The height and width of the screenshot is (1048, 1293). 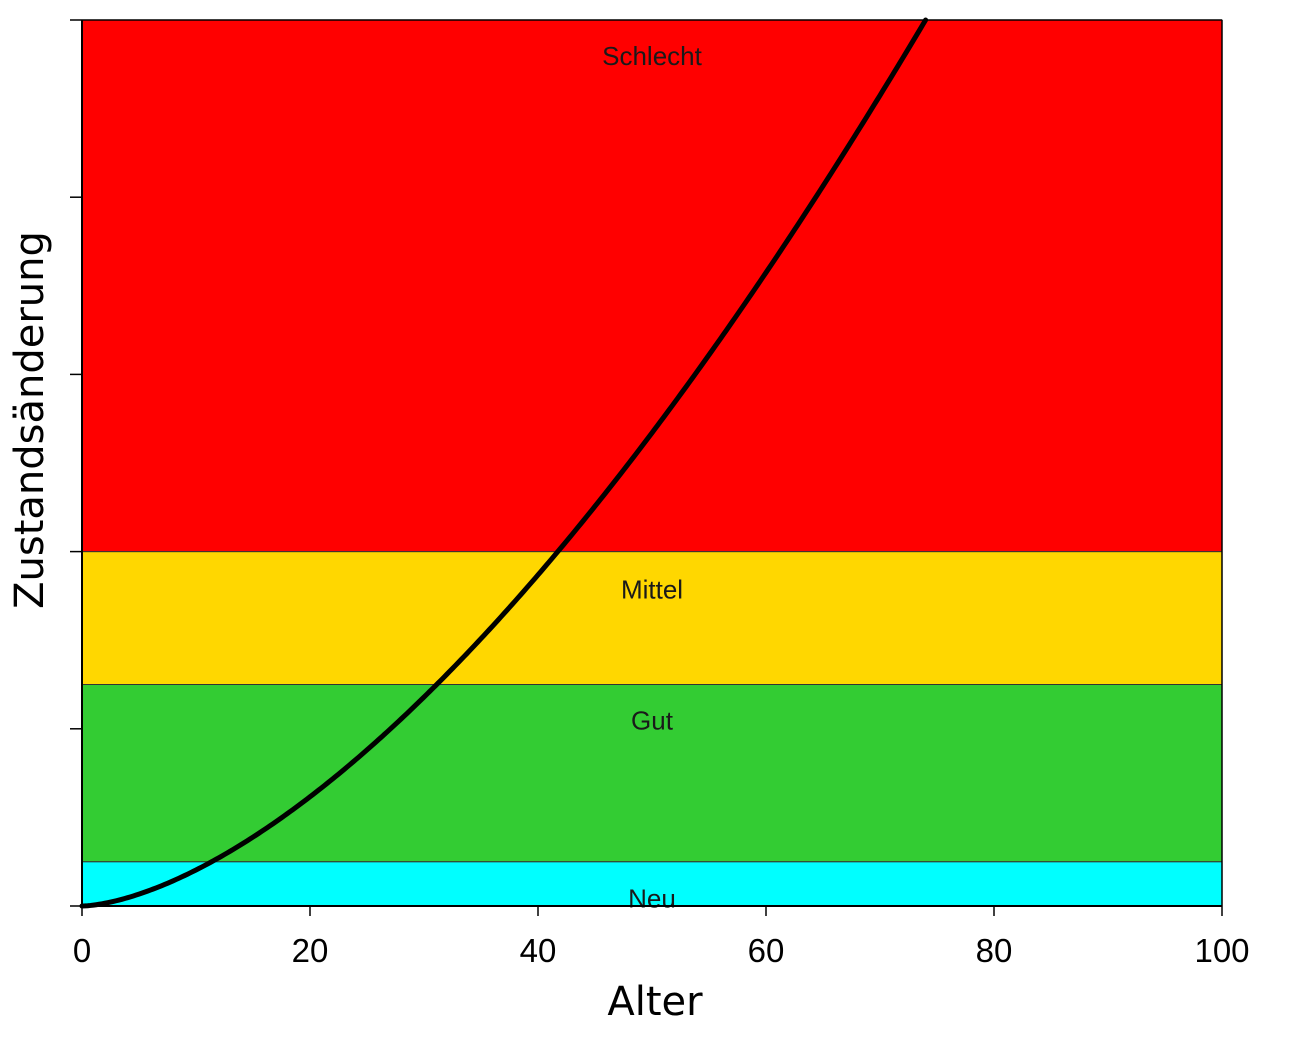 What do you see at coordinates (652, 56) in the screenshot?
I see `zone-label-schlecht: Schlecht` at bounding box center [652, 56].